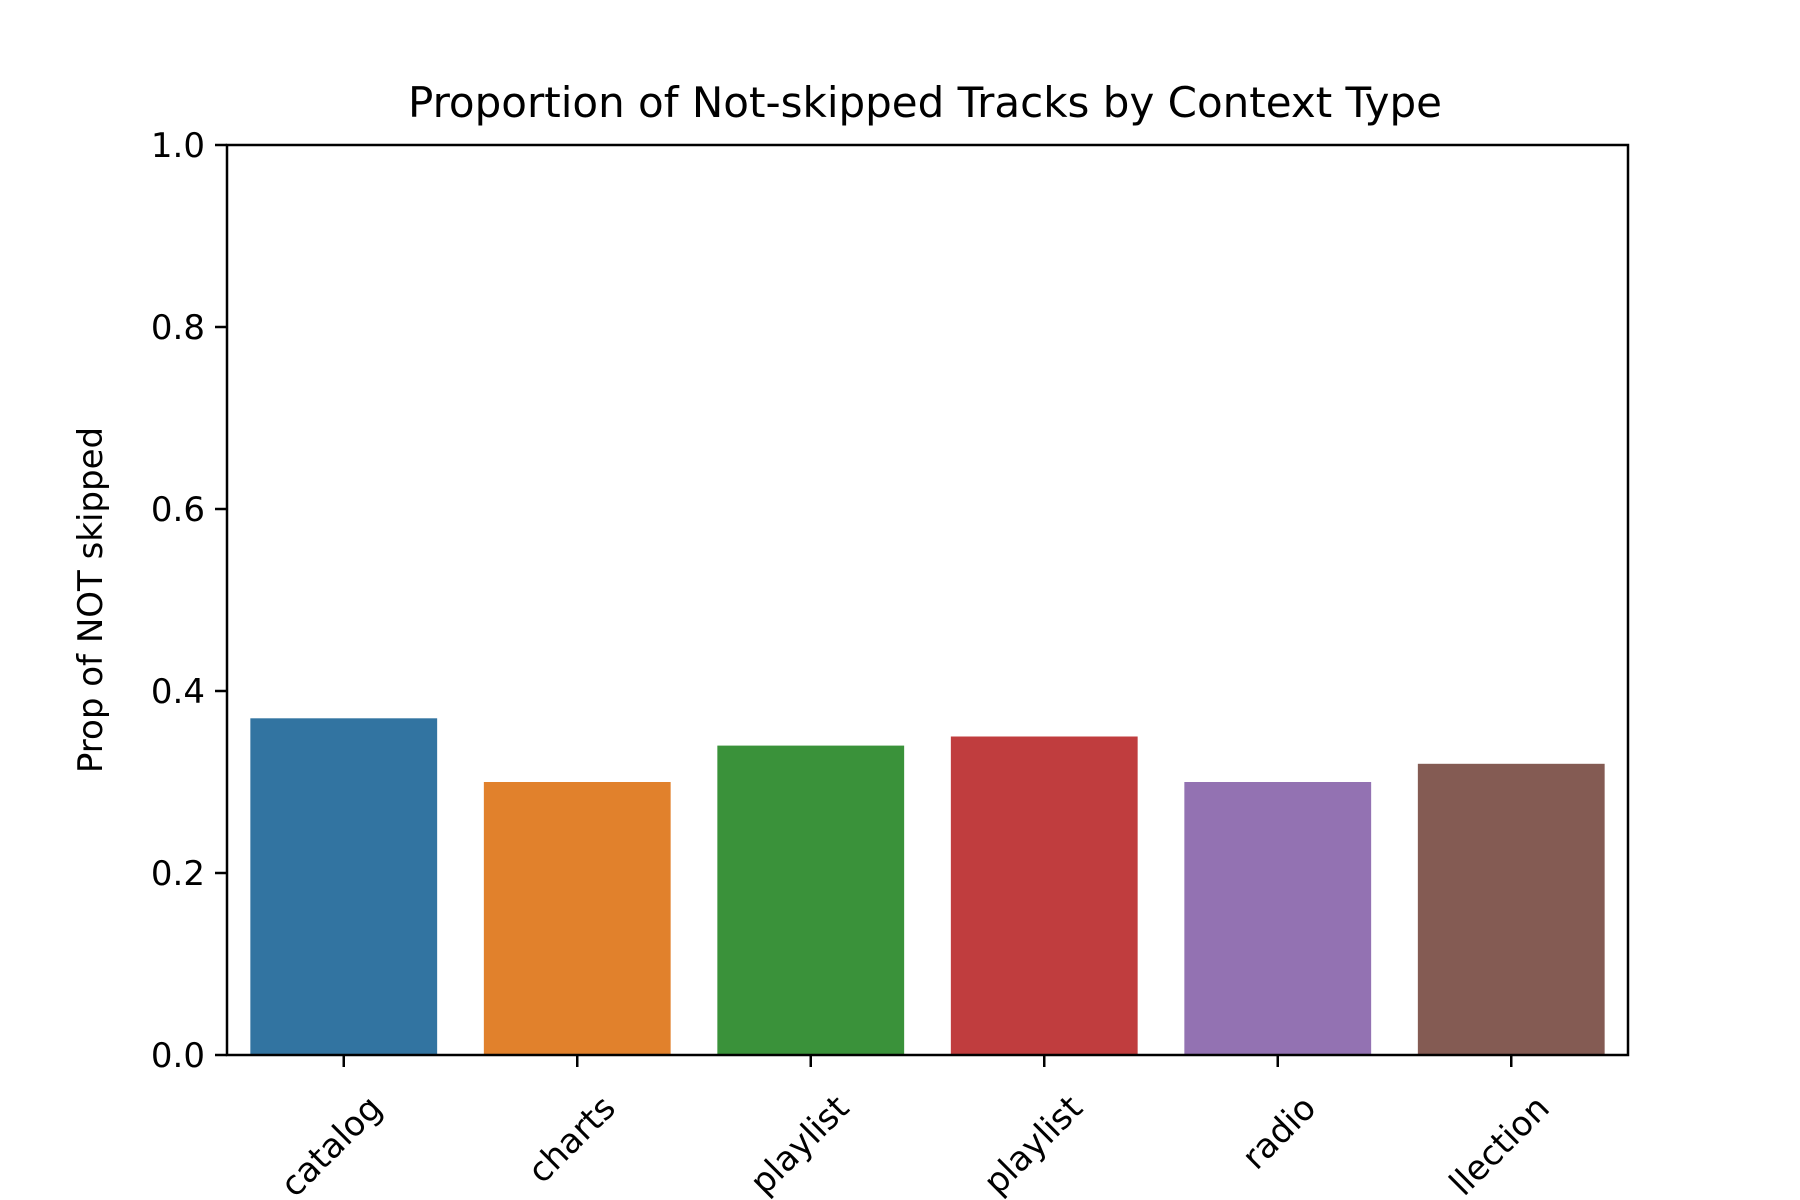  What do you see at coordinates (1280, 1133) in the screenshot?
I see `x-tick-label-4: radio` at bounding box center [1280, 1133].